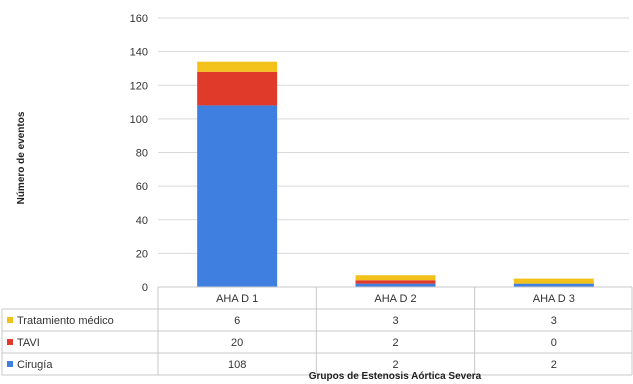 The image size is (633, 384). I want to click on data-label-2-0: 6, so click(237, 321).